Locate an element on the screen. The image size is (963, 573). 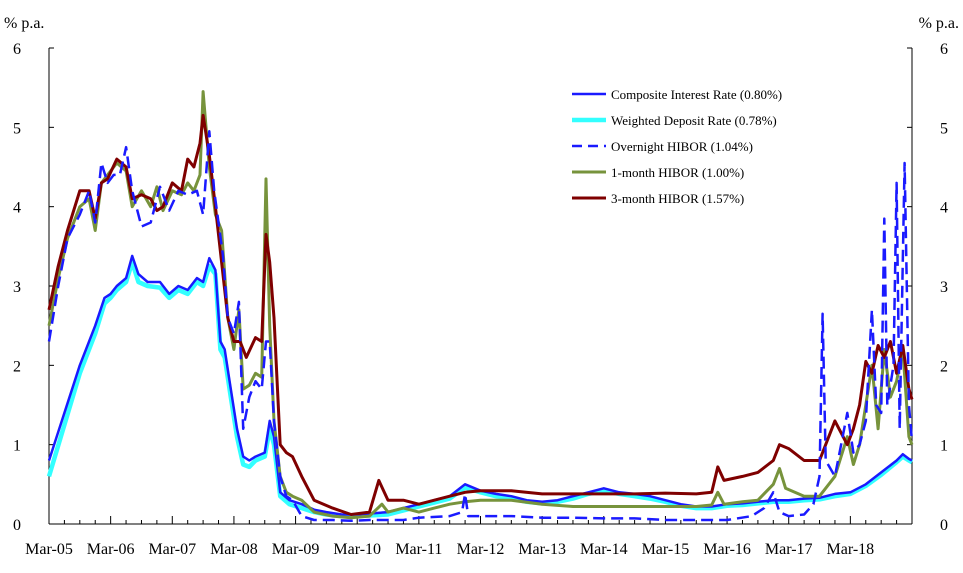
left-y-tick-label: 6 is located at coordinates (17, 49).